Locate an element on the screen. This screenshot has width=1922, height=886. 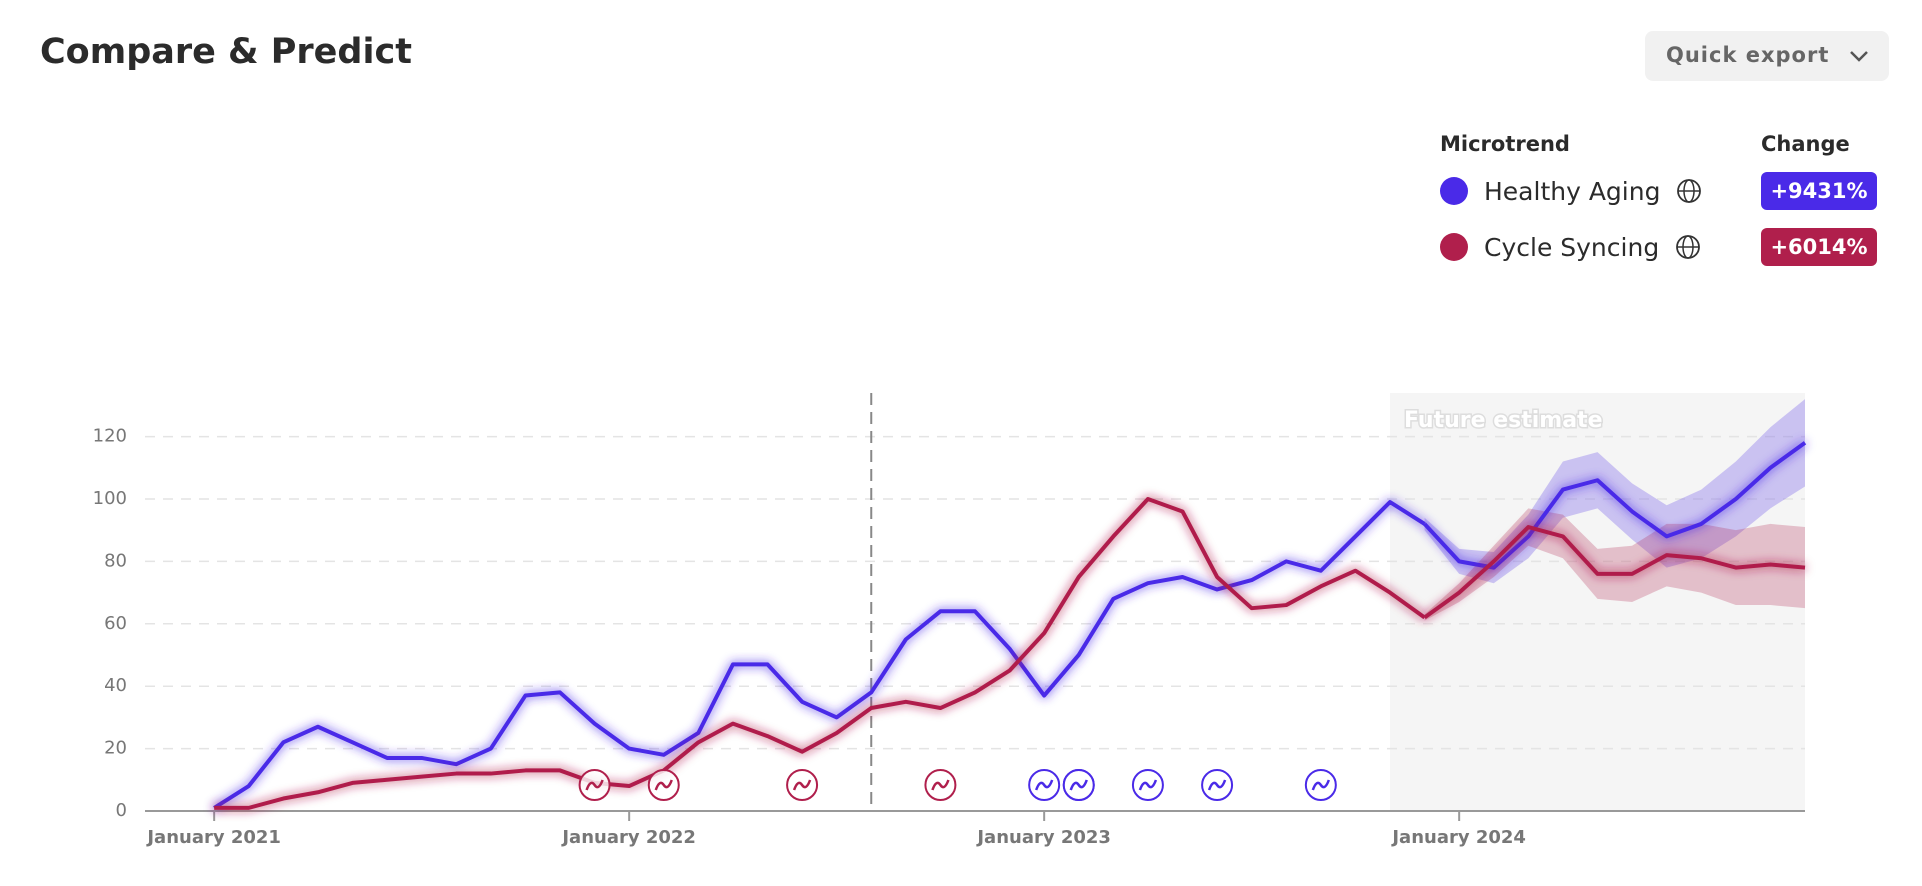
y-tick-label: 120 is located at coordinates (110, 436).